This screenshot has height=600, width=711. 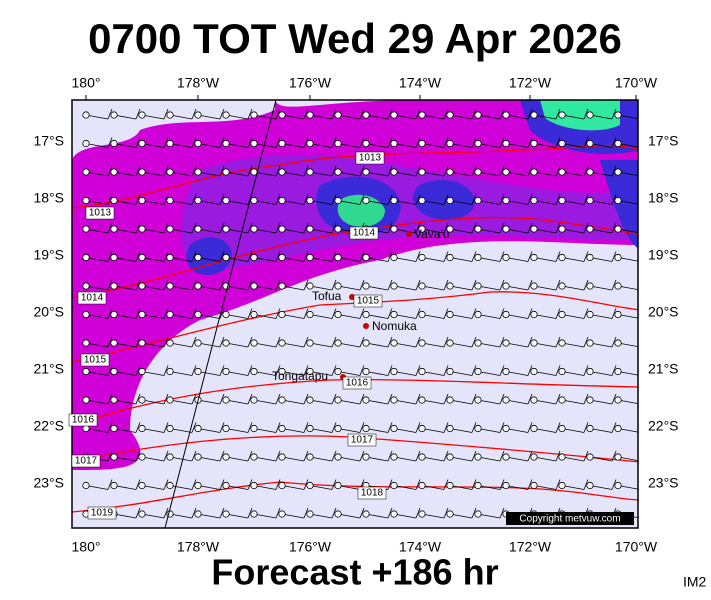 I want to click on latitude-label: 19°S, so click(x=663, y=255).